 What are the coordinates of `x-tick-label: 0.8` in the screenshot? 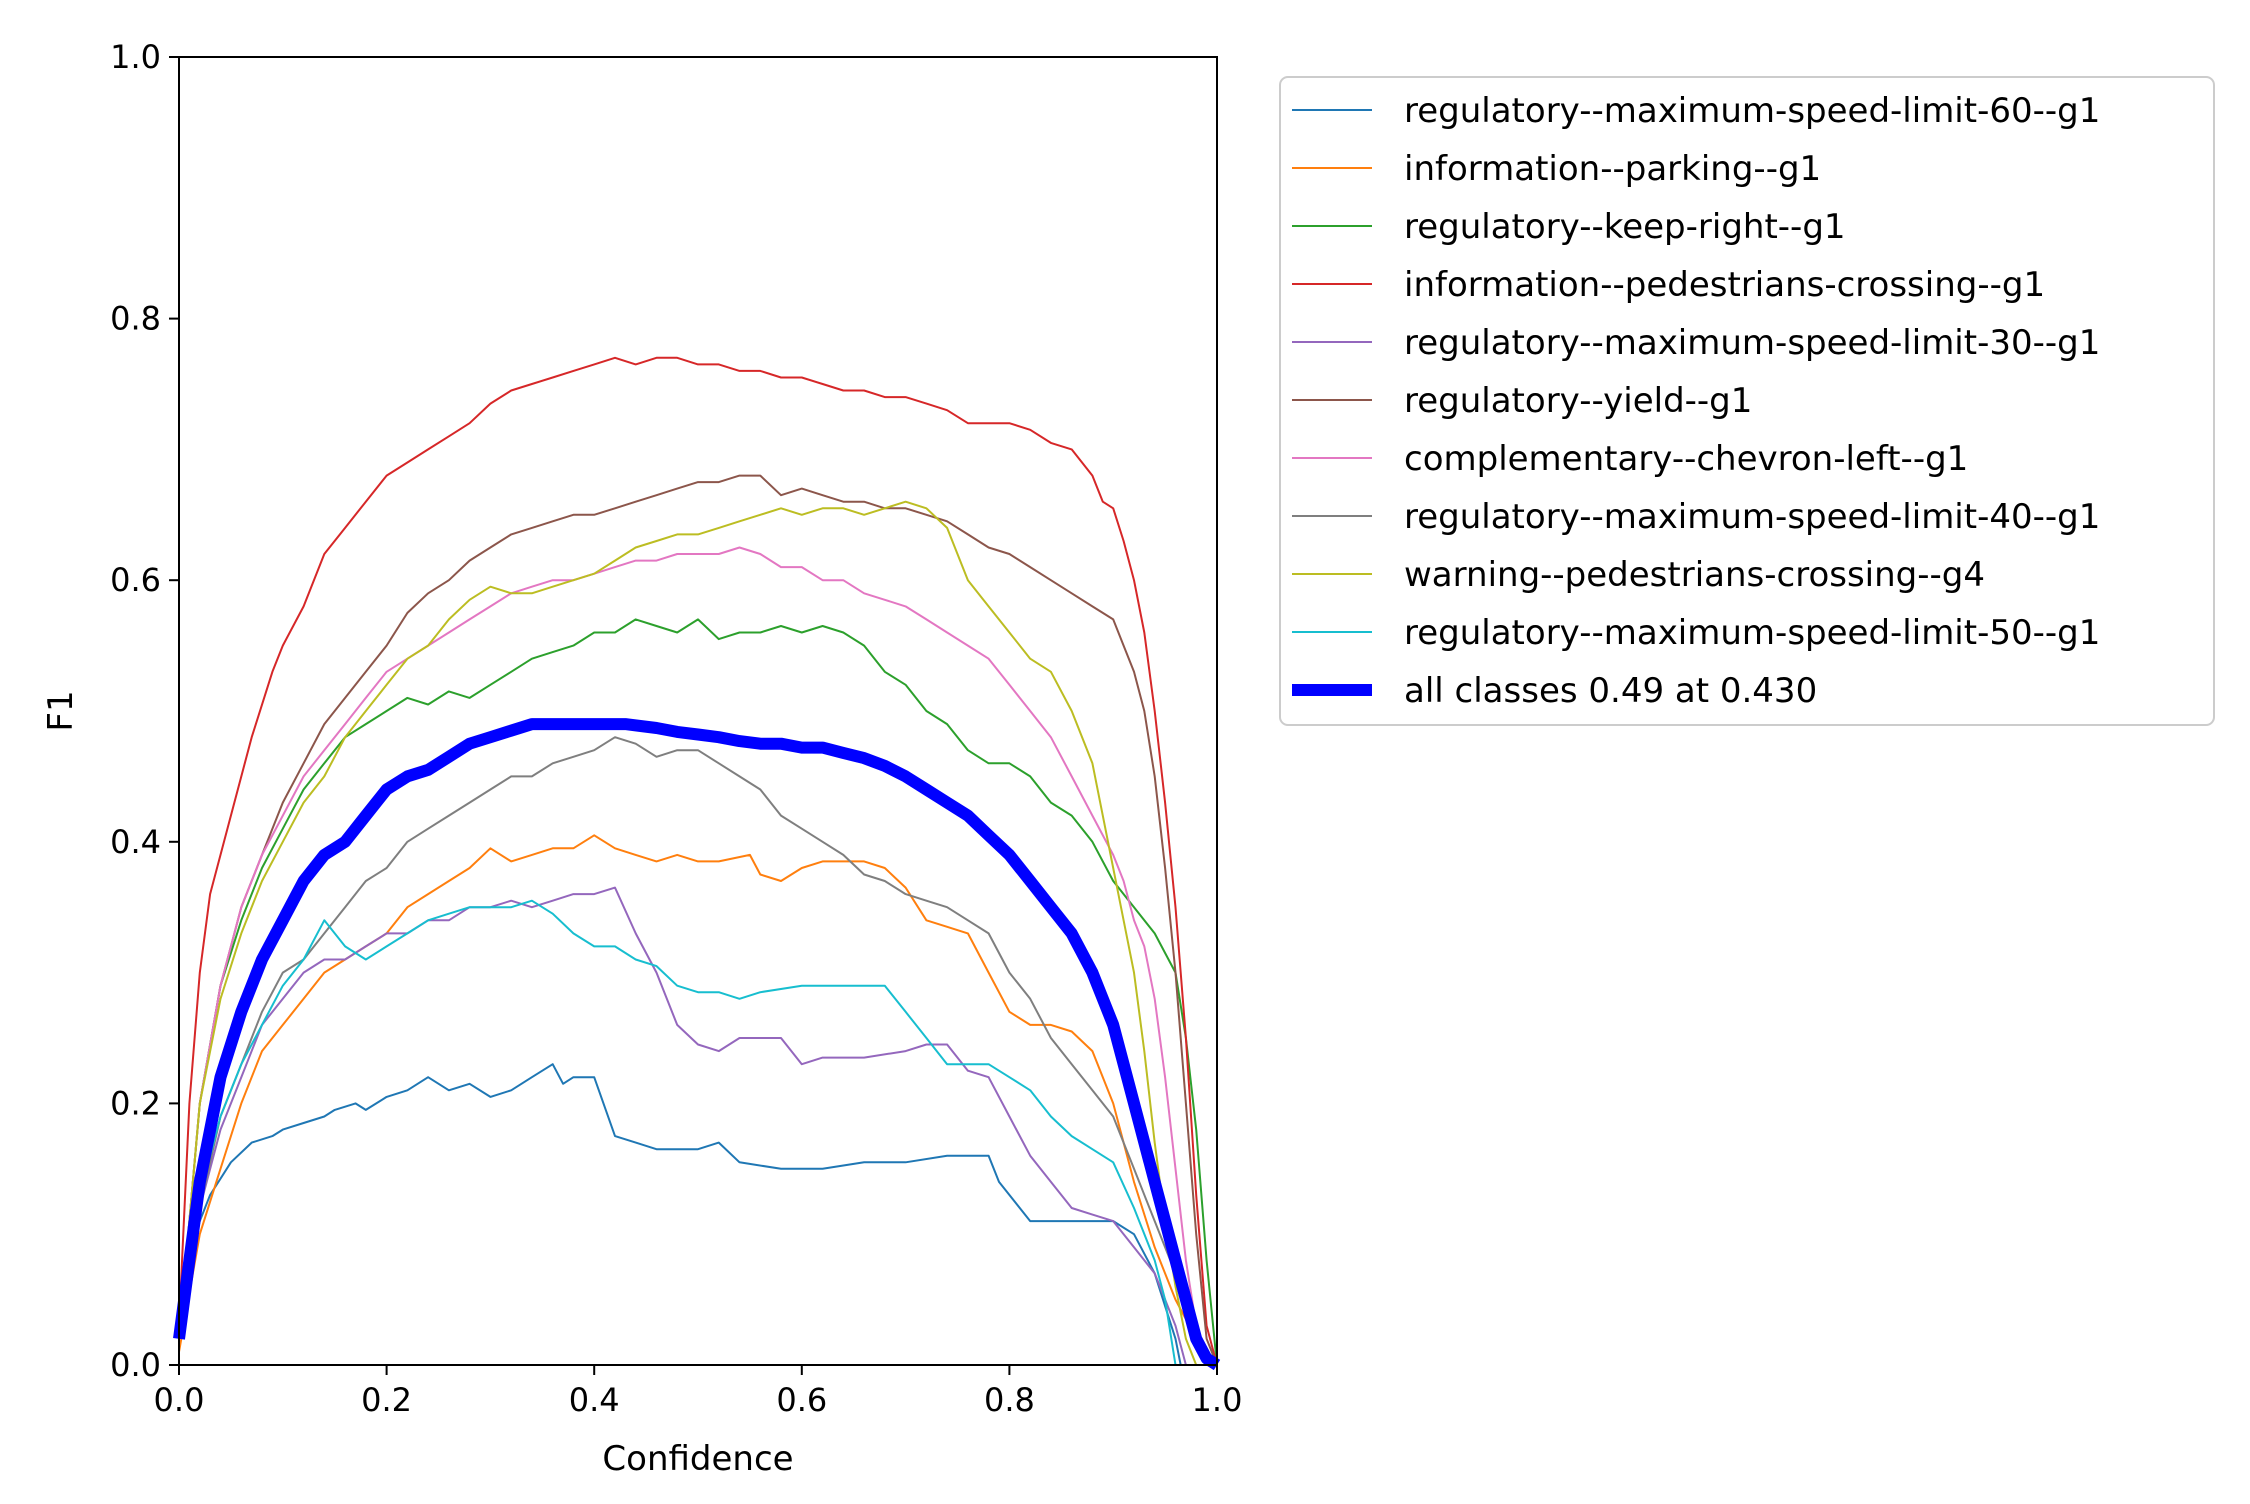 It's located at (1009, 1400).